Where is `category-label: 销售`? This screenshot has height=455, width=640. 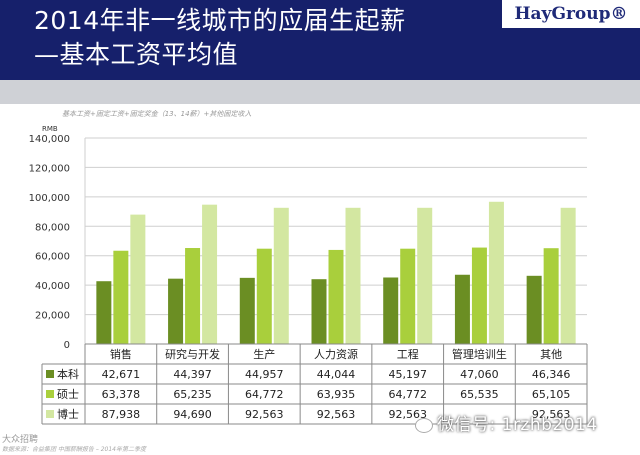
category-label: 销售 is located at coordinates (121, 354).